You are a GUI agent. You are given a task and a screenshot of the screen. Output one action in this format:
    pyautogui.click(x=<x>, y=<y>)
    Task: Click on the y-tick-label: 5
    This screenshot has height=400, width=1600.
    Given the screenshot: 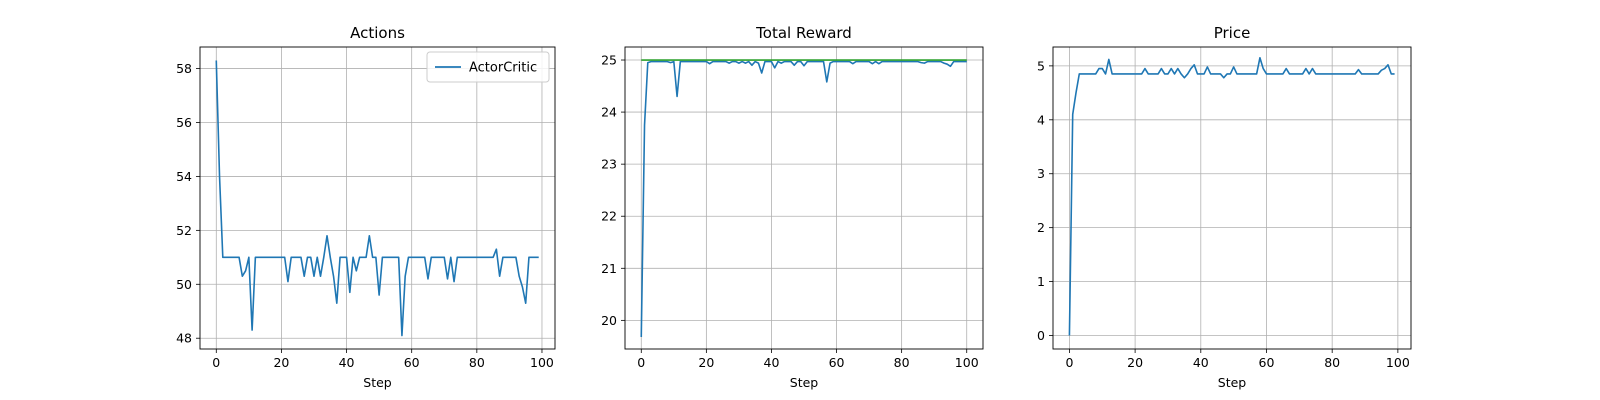 What is the action you would take?
    pyautogui.click(x=1041, y=65)
    